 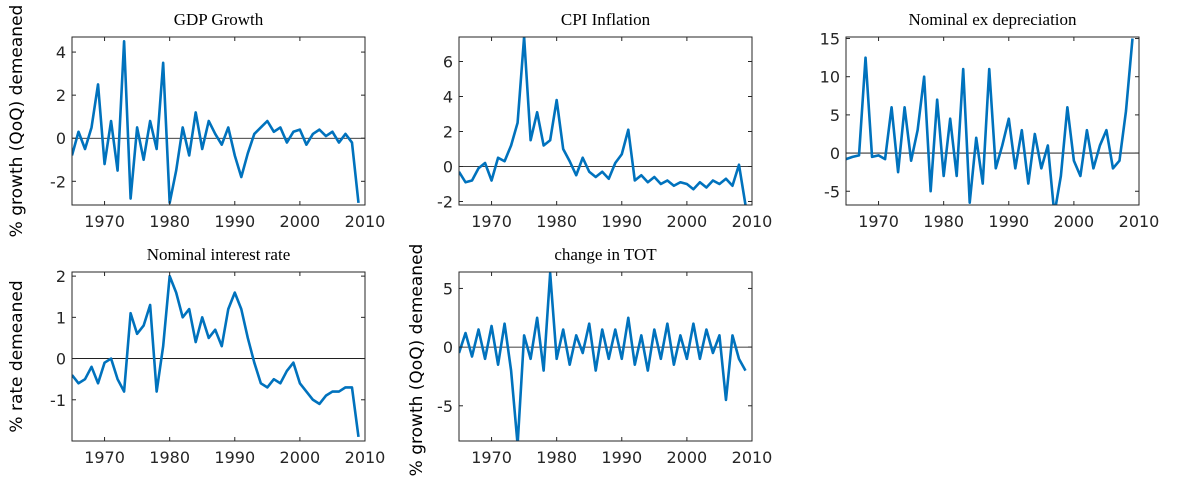 What do you see at coordinates (830, 39) in the screenshot?
I see `y-tick-label: 15` at bounding box center [830, 39].